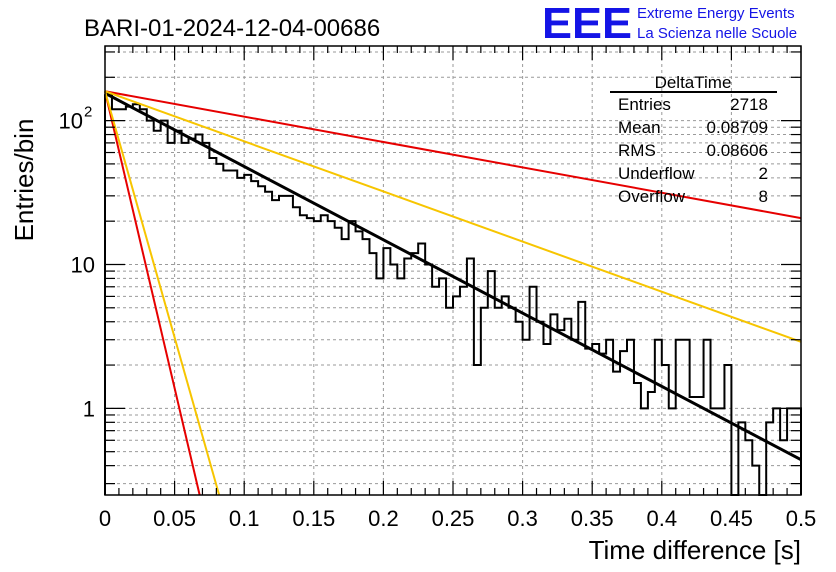  What do you see at coordinates (232, 28) in the screenshot?
I see `chart-title: BARI-01-2024-12-04-00686` at bounding box center [232, 28].